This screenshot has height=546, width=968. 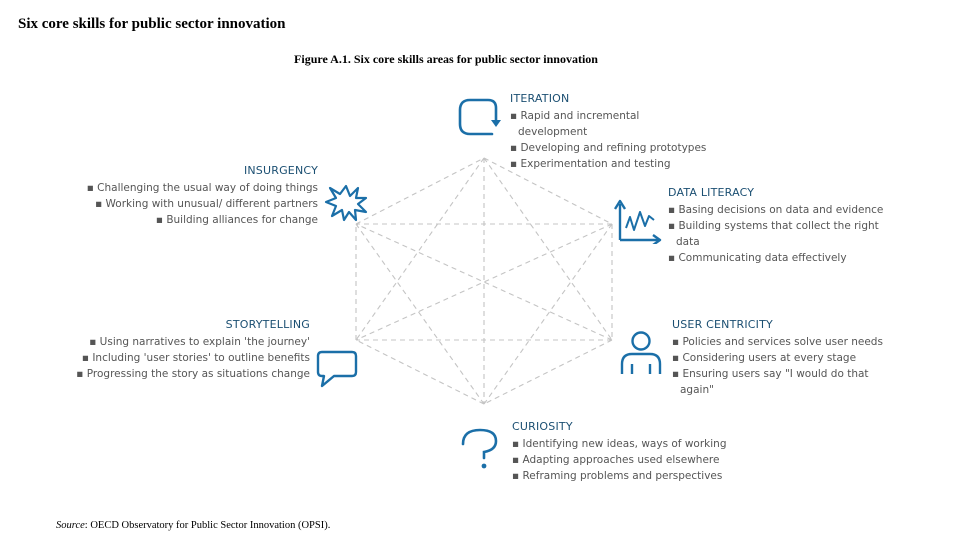 I want to click on skill-item: Building alliances for change, so click(x=179, y=220).